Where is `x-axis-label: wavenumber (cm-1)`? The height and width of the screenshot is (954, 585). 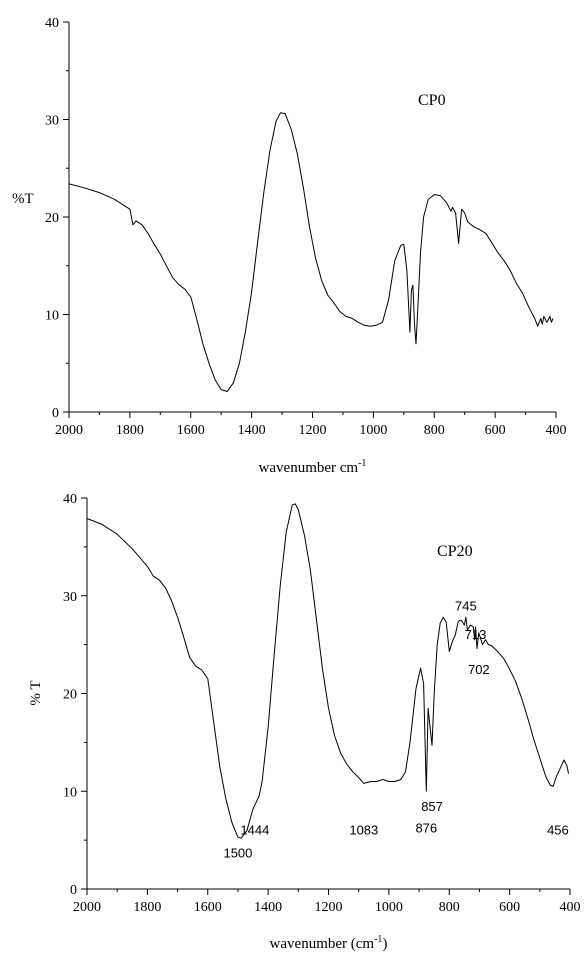
x-axis-label: wavenumber (cm-1) is located at coordinates (329, 943).